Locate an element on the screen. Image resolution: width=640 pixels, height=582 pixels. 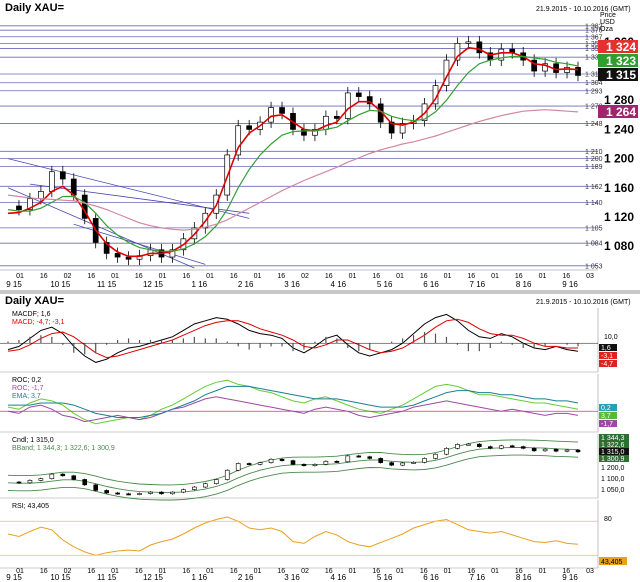
chart-title: Daily XAU= is located at coordinates (34, 8).